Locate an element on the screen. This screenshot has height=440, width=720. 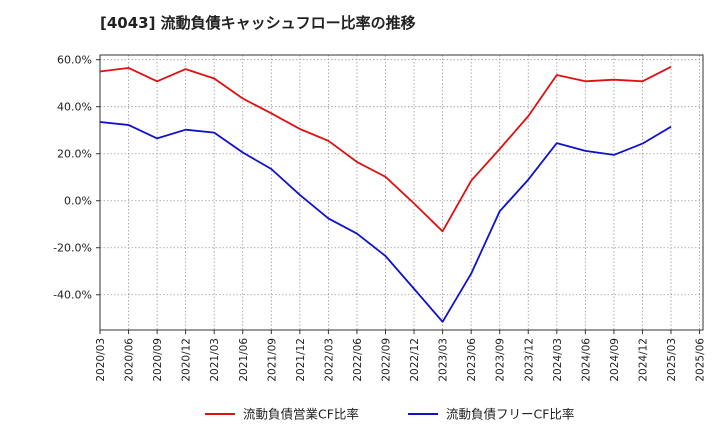
x-tick-label: 2024/12 is located at coordinates (643, 360).